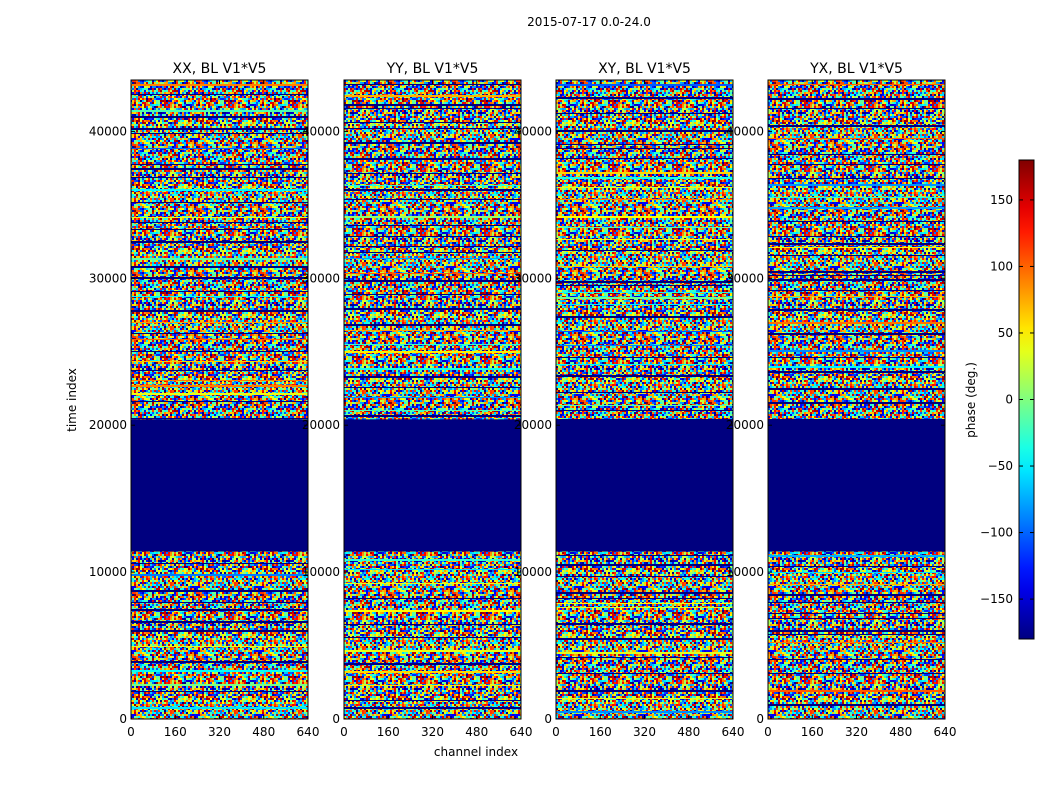 This screenshot has height=800, width=1050. What do you see at coordinates (600, 732) in the screenshot?
I see `x-tick-label: 160` at bounding box center [600, 732].